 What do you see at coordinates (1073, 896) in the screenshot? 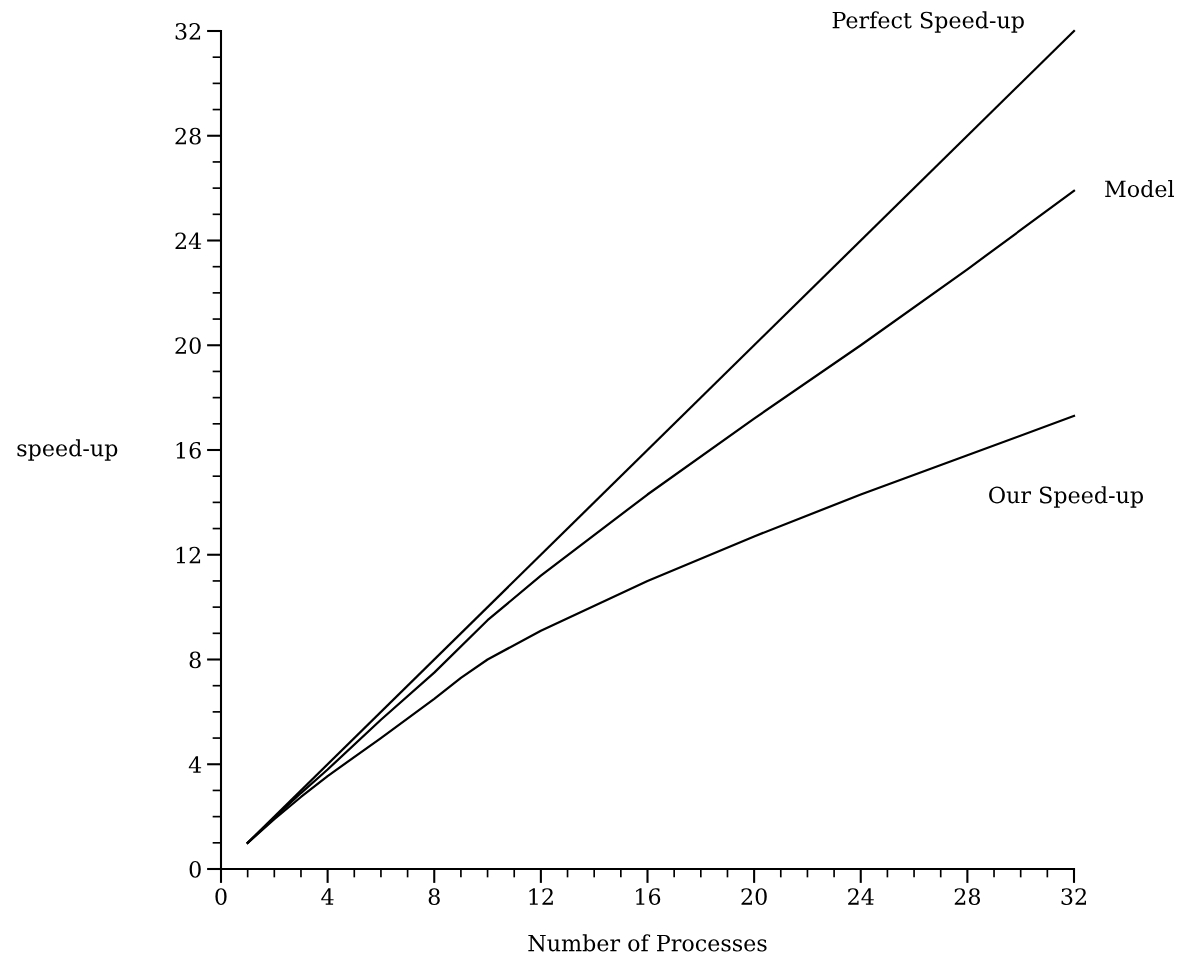
I see `x-tick-label: 32` at bounding box center [1073, 896].